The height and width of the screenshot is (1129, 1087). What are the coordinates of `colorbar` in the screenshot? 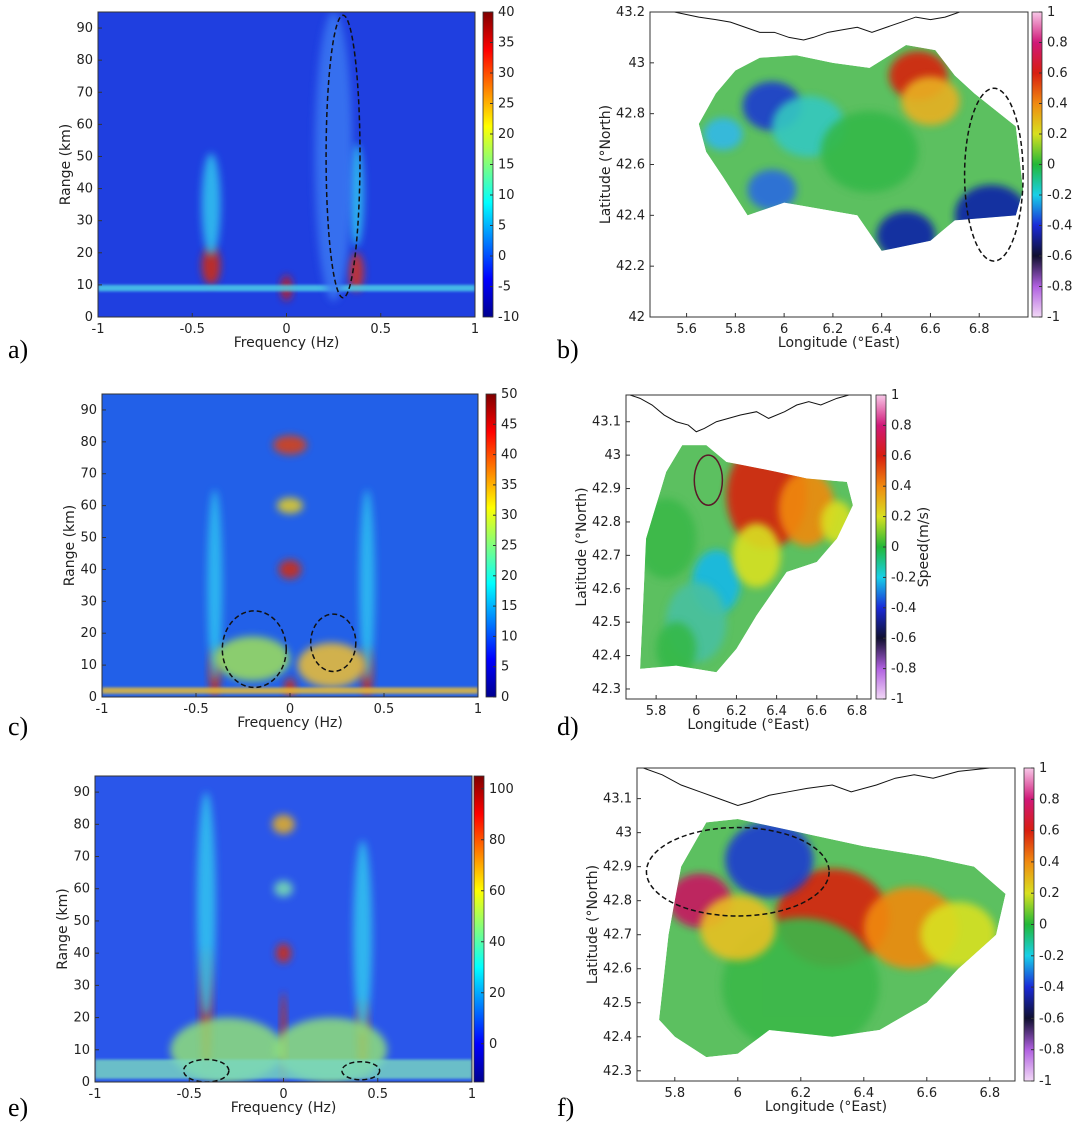 It's located at (479, 929).